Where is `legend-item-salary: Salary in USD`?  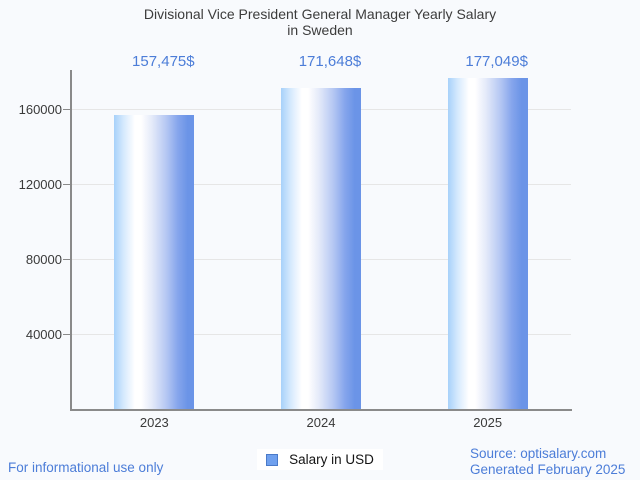 legend-item-salary: Salary in USD is located at coordinates (320, 459).